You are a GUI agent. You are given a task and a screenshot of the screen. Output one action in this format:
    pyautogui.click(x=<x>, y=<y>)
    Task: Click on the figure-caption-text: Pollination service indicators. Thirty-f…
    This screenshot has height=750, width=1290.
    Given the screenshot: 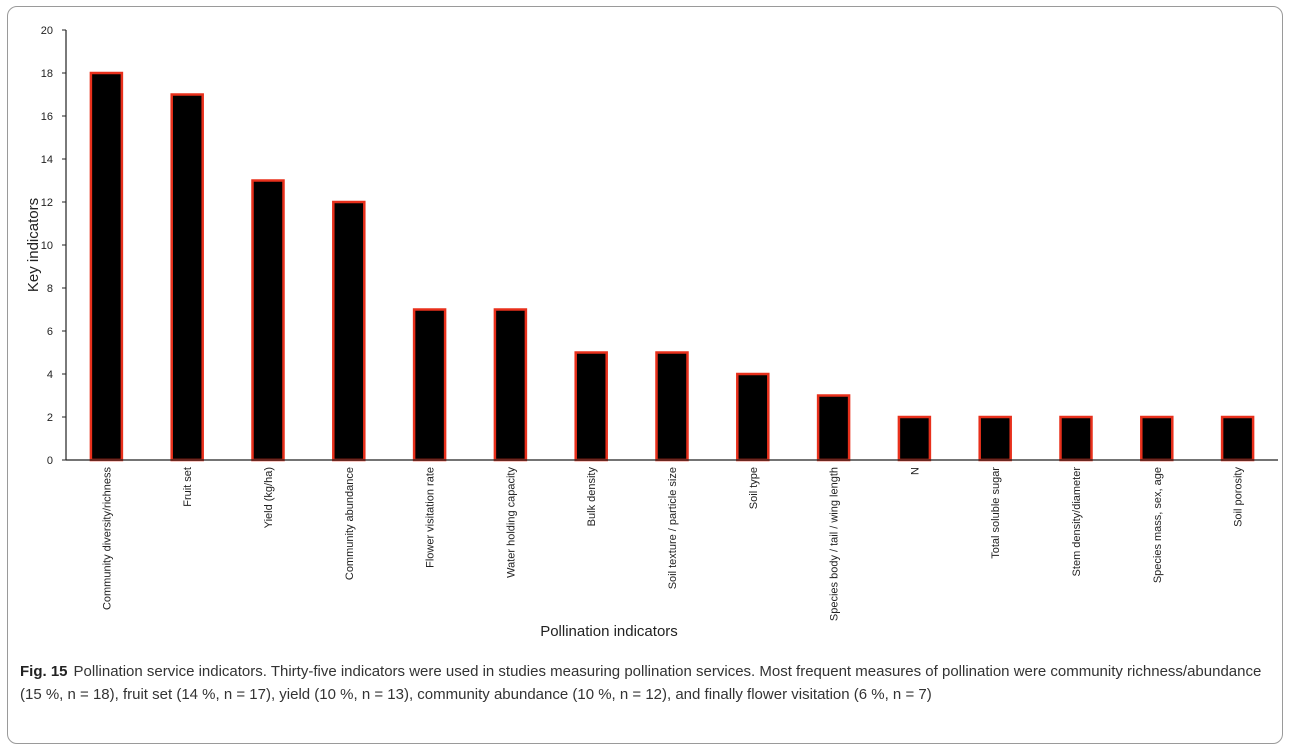 What is the action you would take?
    pyautogui.click(x=641, y=683)
    